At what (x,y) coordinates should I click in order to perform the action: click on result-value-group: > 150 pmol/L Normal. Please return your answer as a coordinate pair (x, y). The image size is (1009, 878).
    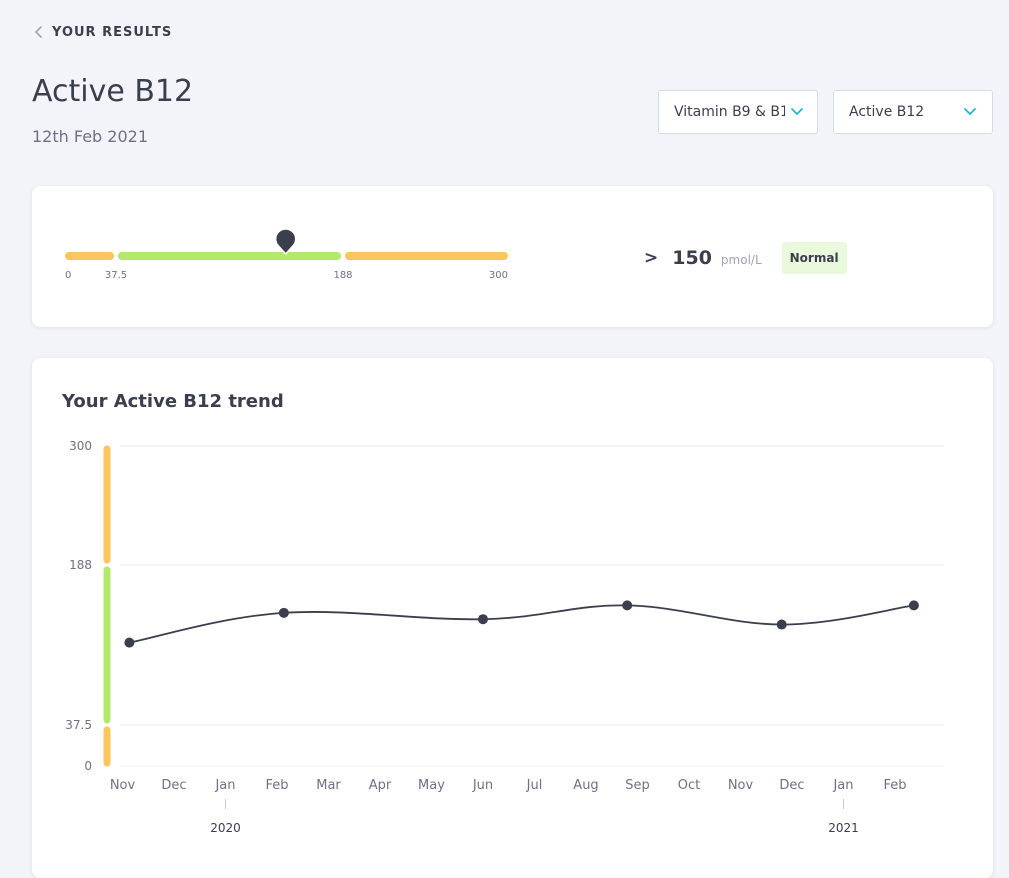
    Looking at the image, I should click on (745, 258).